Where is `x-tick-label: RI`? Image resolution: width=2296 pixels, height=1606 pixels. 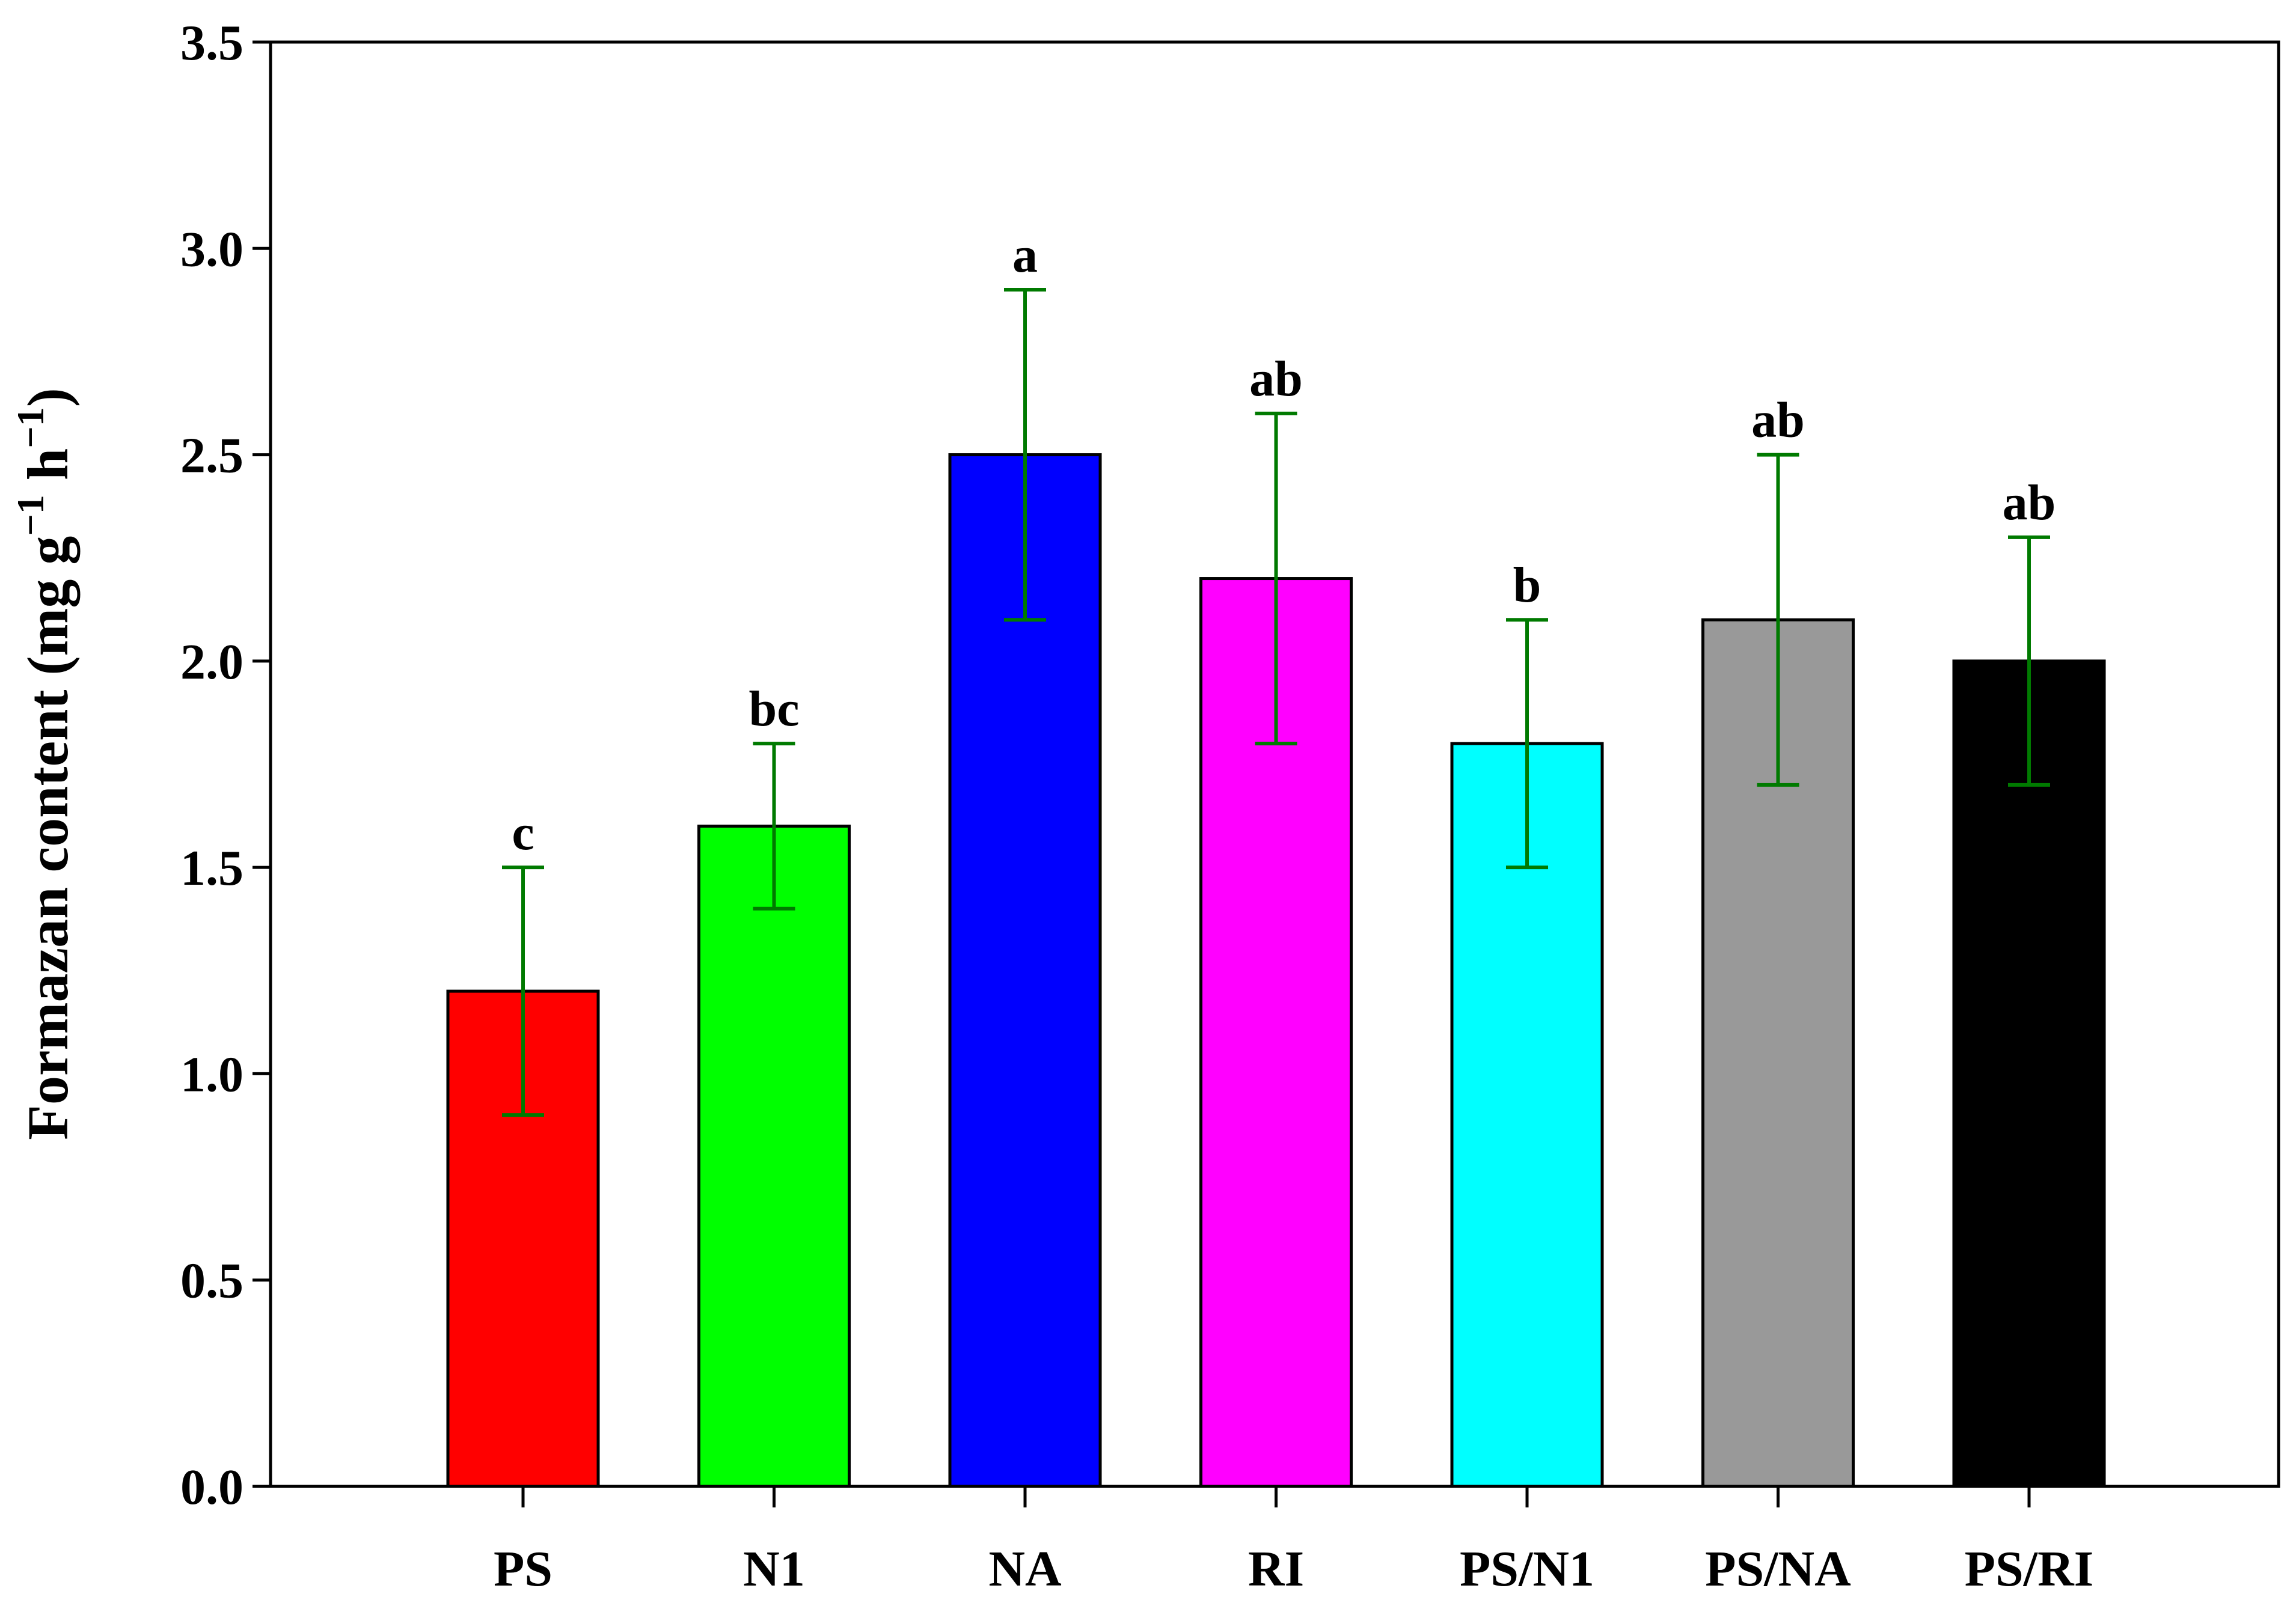
x-tick-label: RI is located at coordinates (1276, 1569).